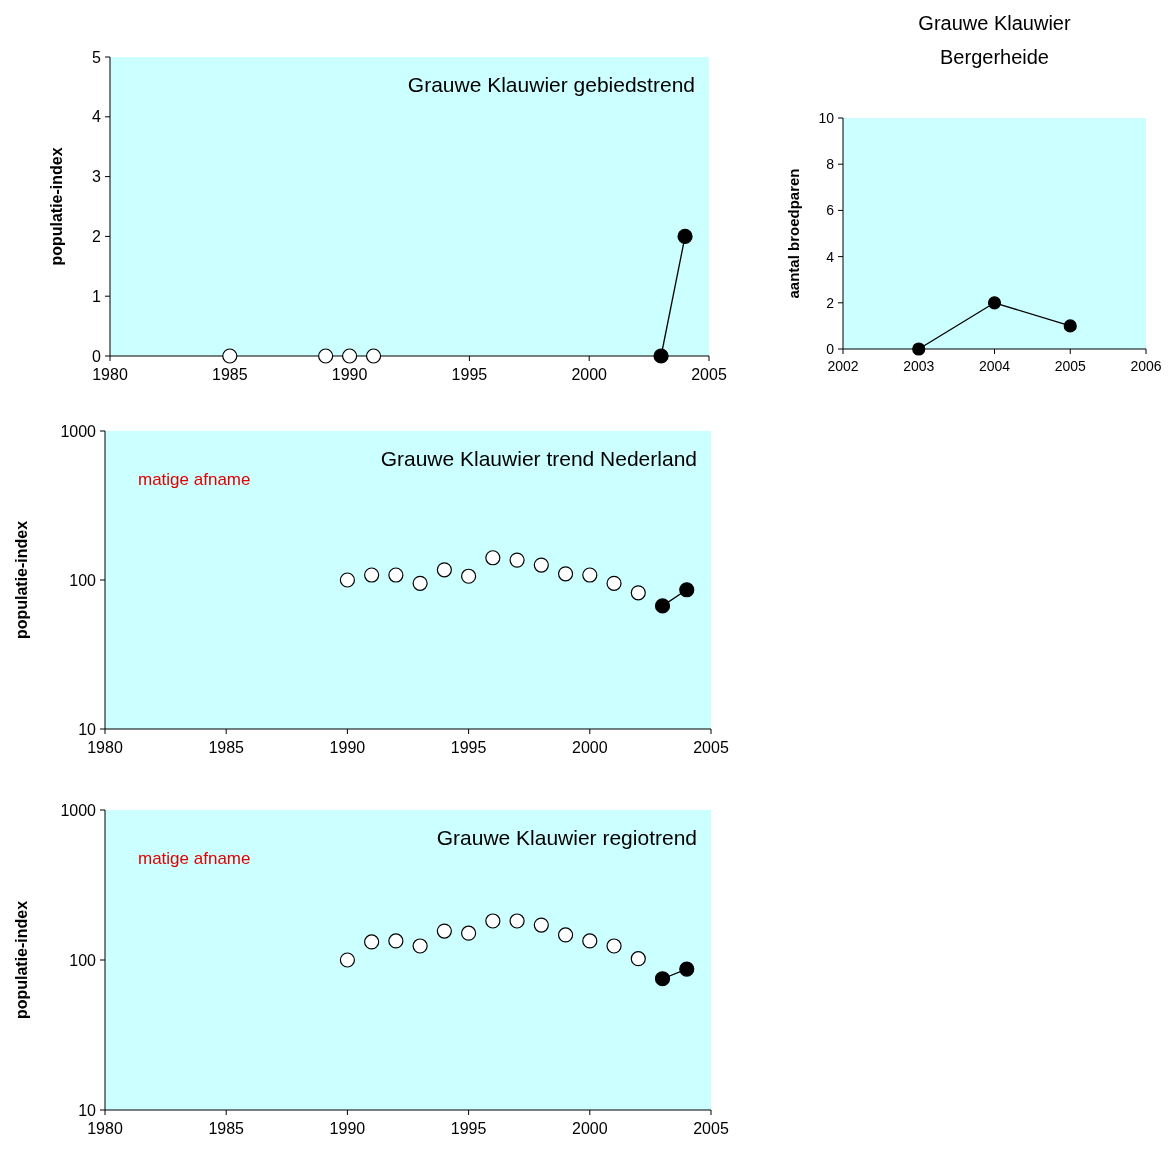  Describe the element at coordinates (566, 837) in the screenshot. I see `text: Grauwe Klauwier regiotrend` at that location.